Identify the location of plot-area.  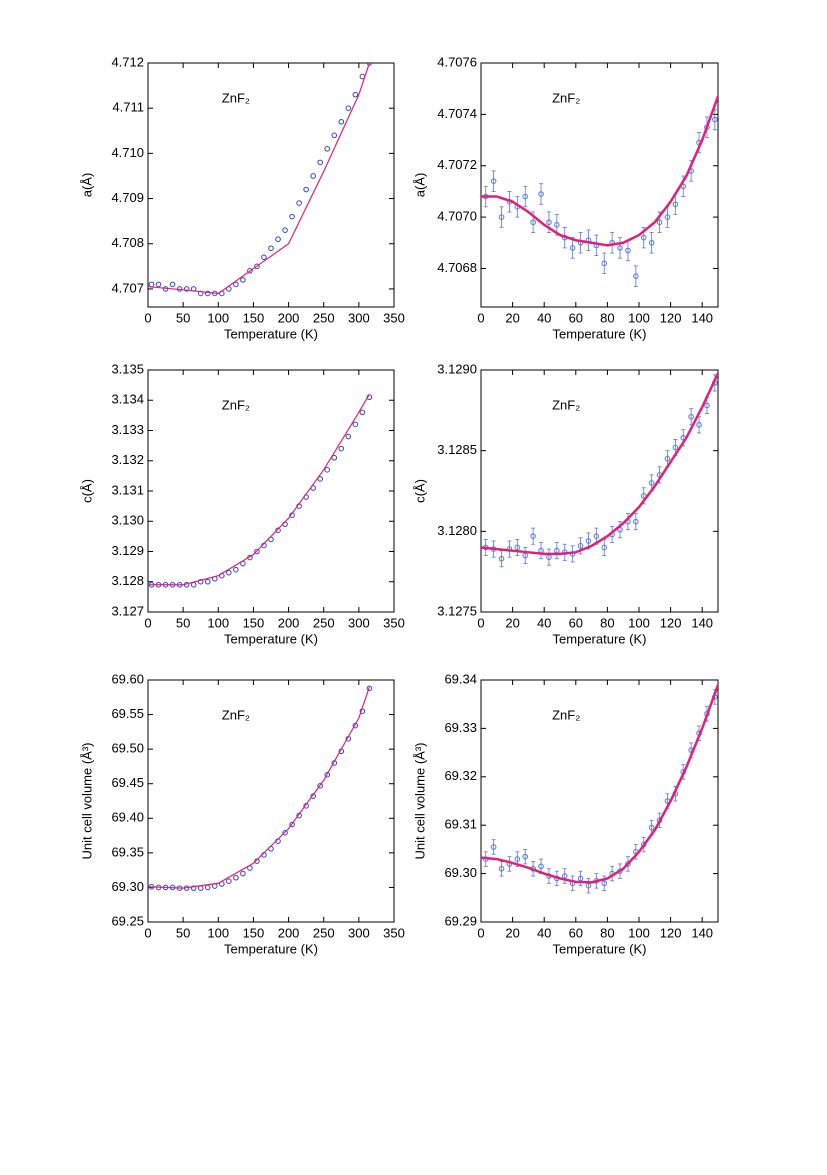
(599, 789).